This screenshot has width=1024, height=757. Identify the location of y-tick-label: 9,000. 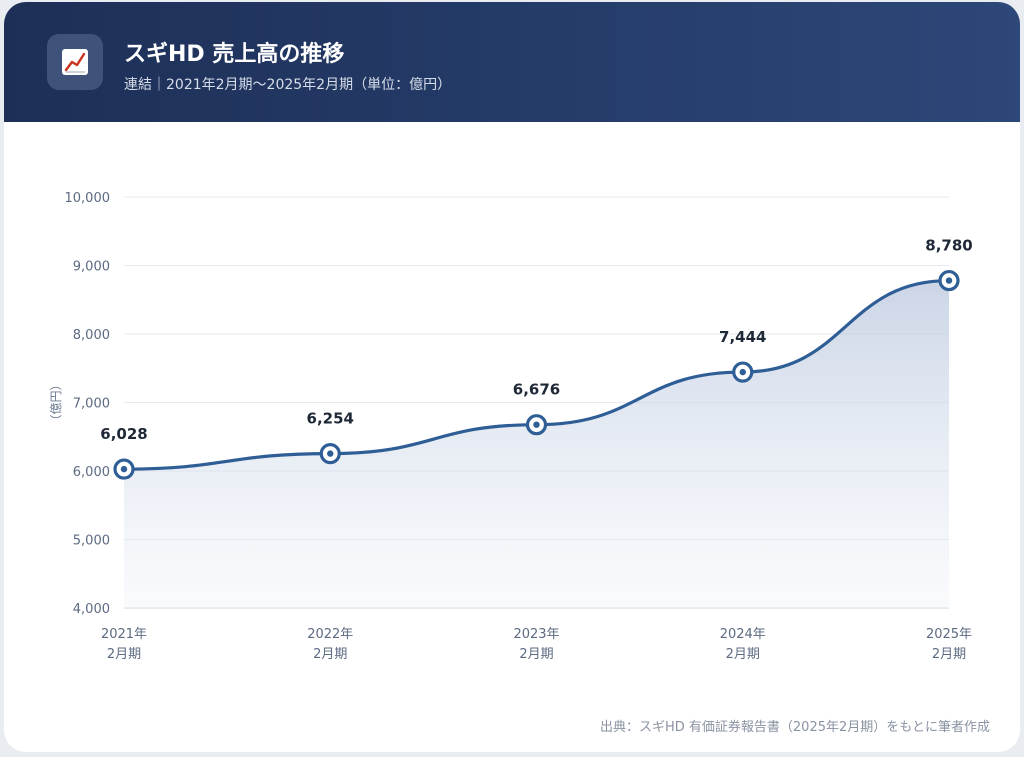
(91, 267).